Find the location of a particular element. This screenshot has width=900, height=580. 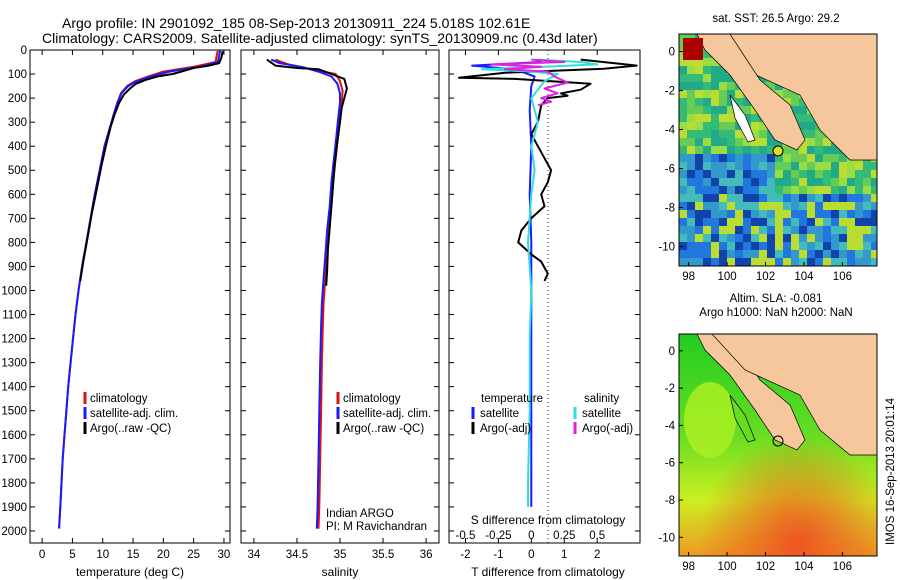

y-tick-label: 1200 is located at coordinates (14, 340).